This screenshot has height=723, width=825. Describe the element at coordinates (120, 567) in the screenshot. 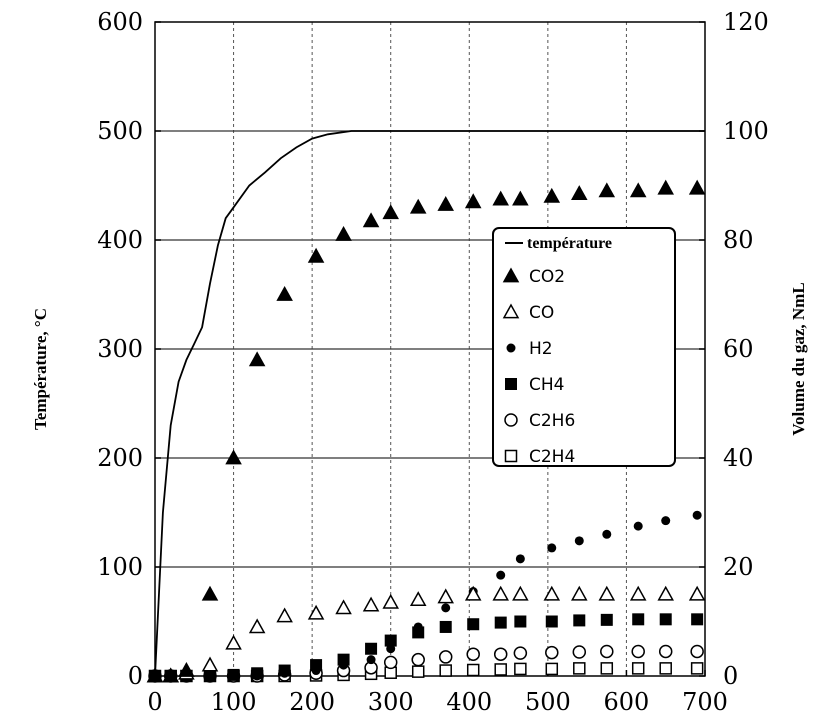

I see `left-tick-label: 100` at that location.